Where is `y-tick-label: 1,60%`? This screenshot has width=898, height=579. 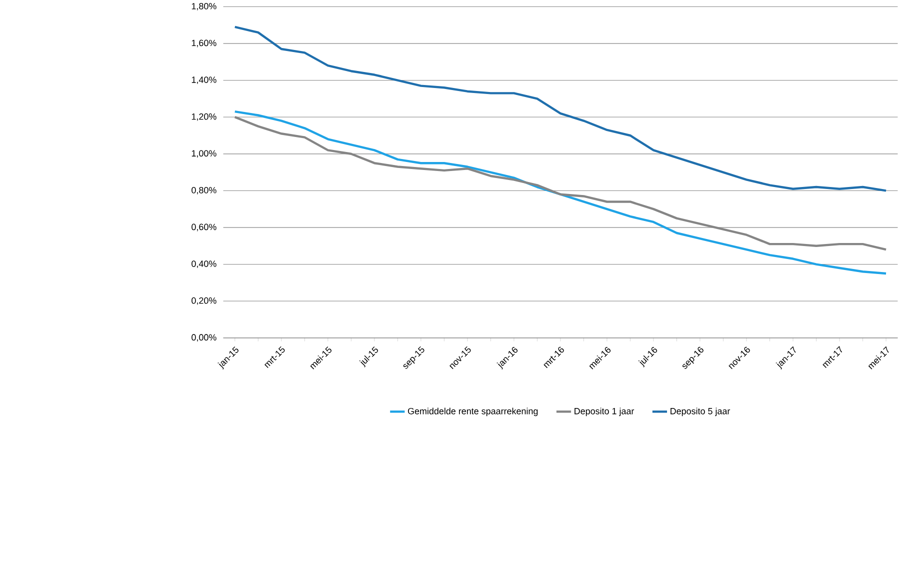
y-tick-label: 1,60% is located at coordinates (204, 44).